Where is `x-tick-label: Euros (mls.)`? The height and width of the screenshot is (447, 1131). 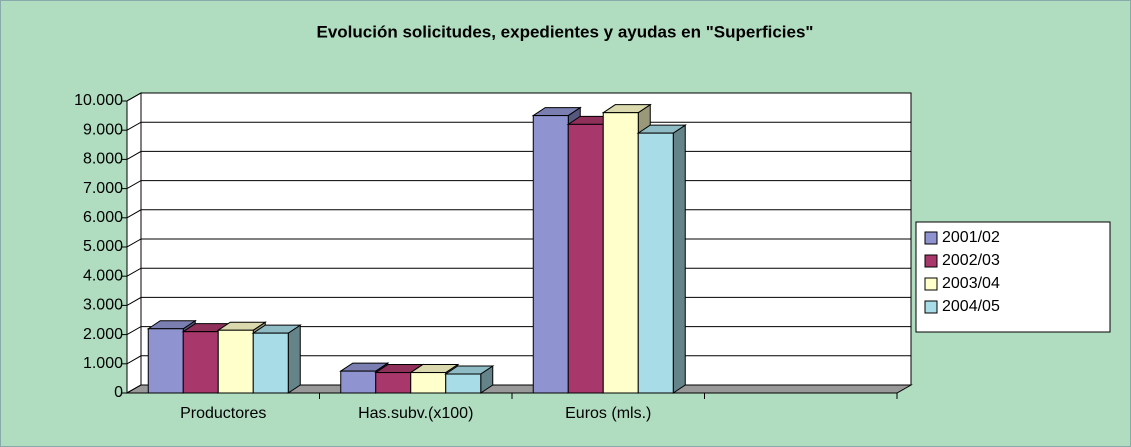
x-tick-label: Euros (mls.) is located at coordinates (608, 413).